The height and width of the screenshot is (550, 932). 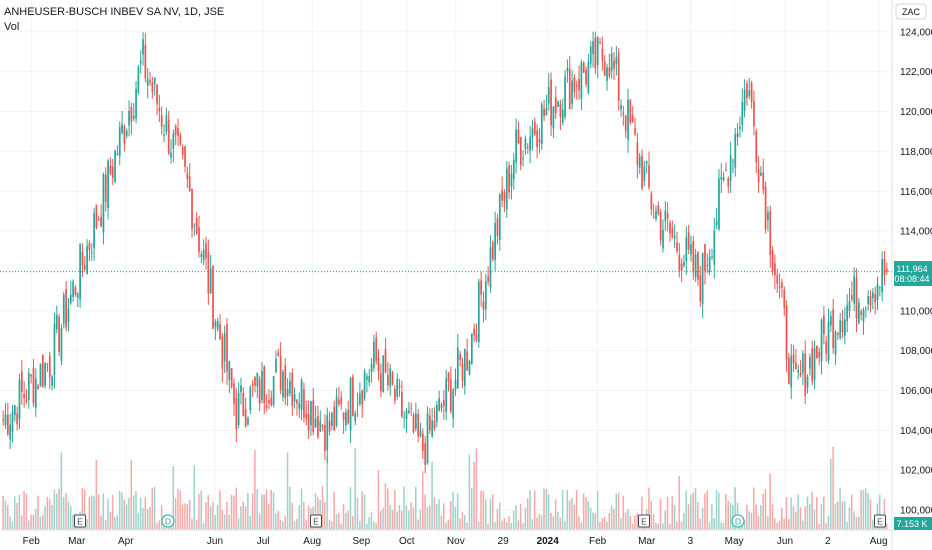 I want to click on volume-indicator-label: Vol, so click(x=12, y=27).